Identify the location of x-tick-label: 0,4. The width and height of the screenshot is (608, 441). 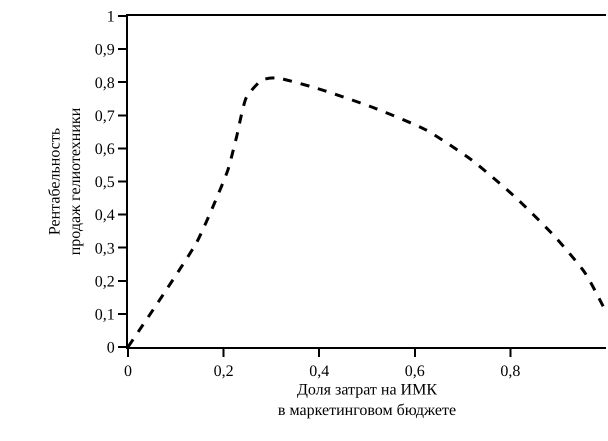
(319, 371).